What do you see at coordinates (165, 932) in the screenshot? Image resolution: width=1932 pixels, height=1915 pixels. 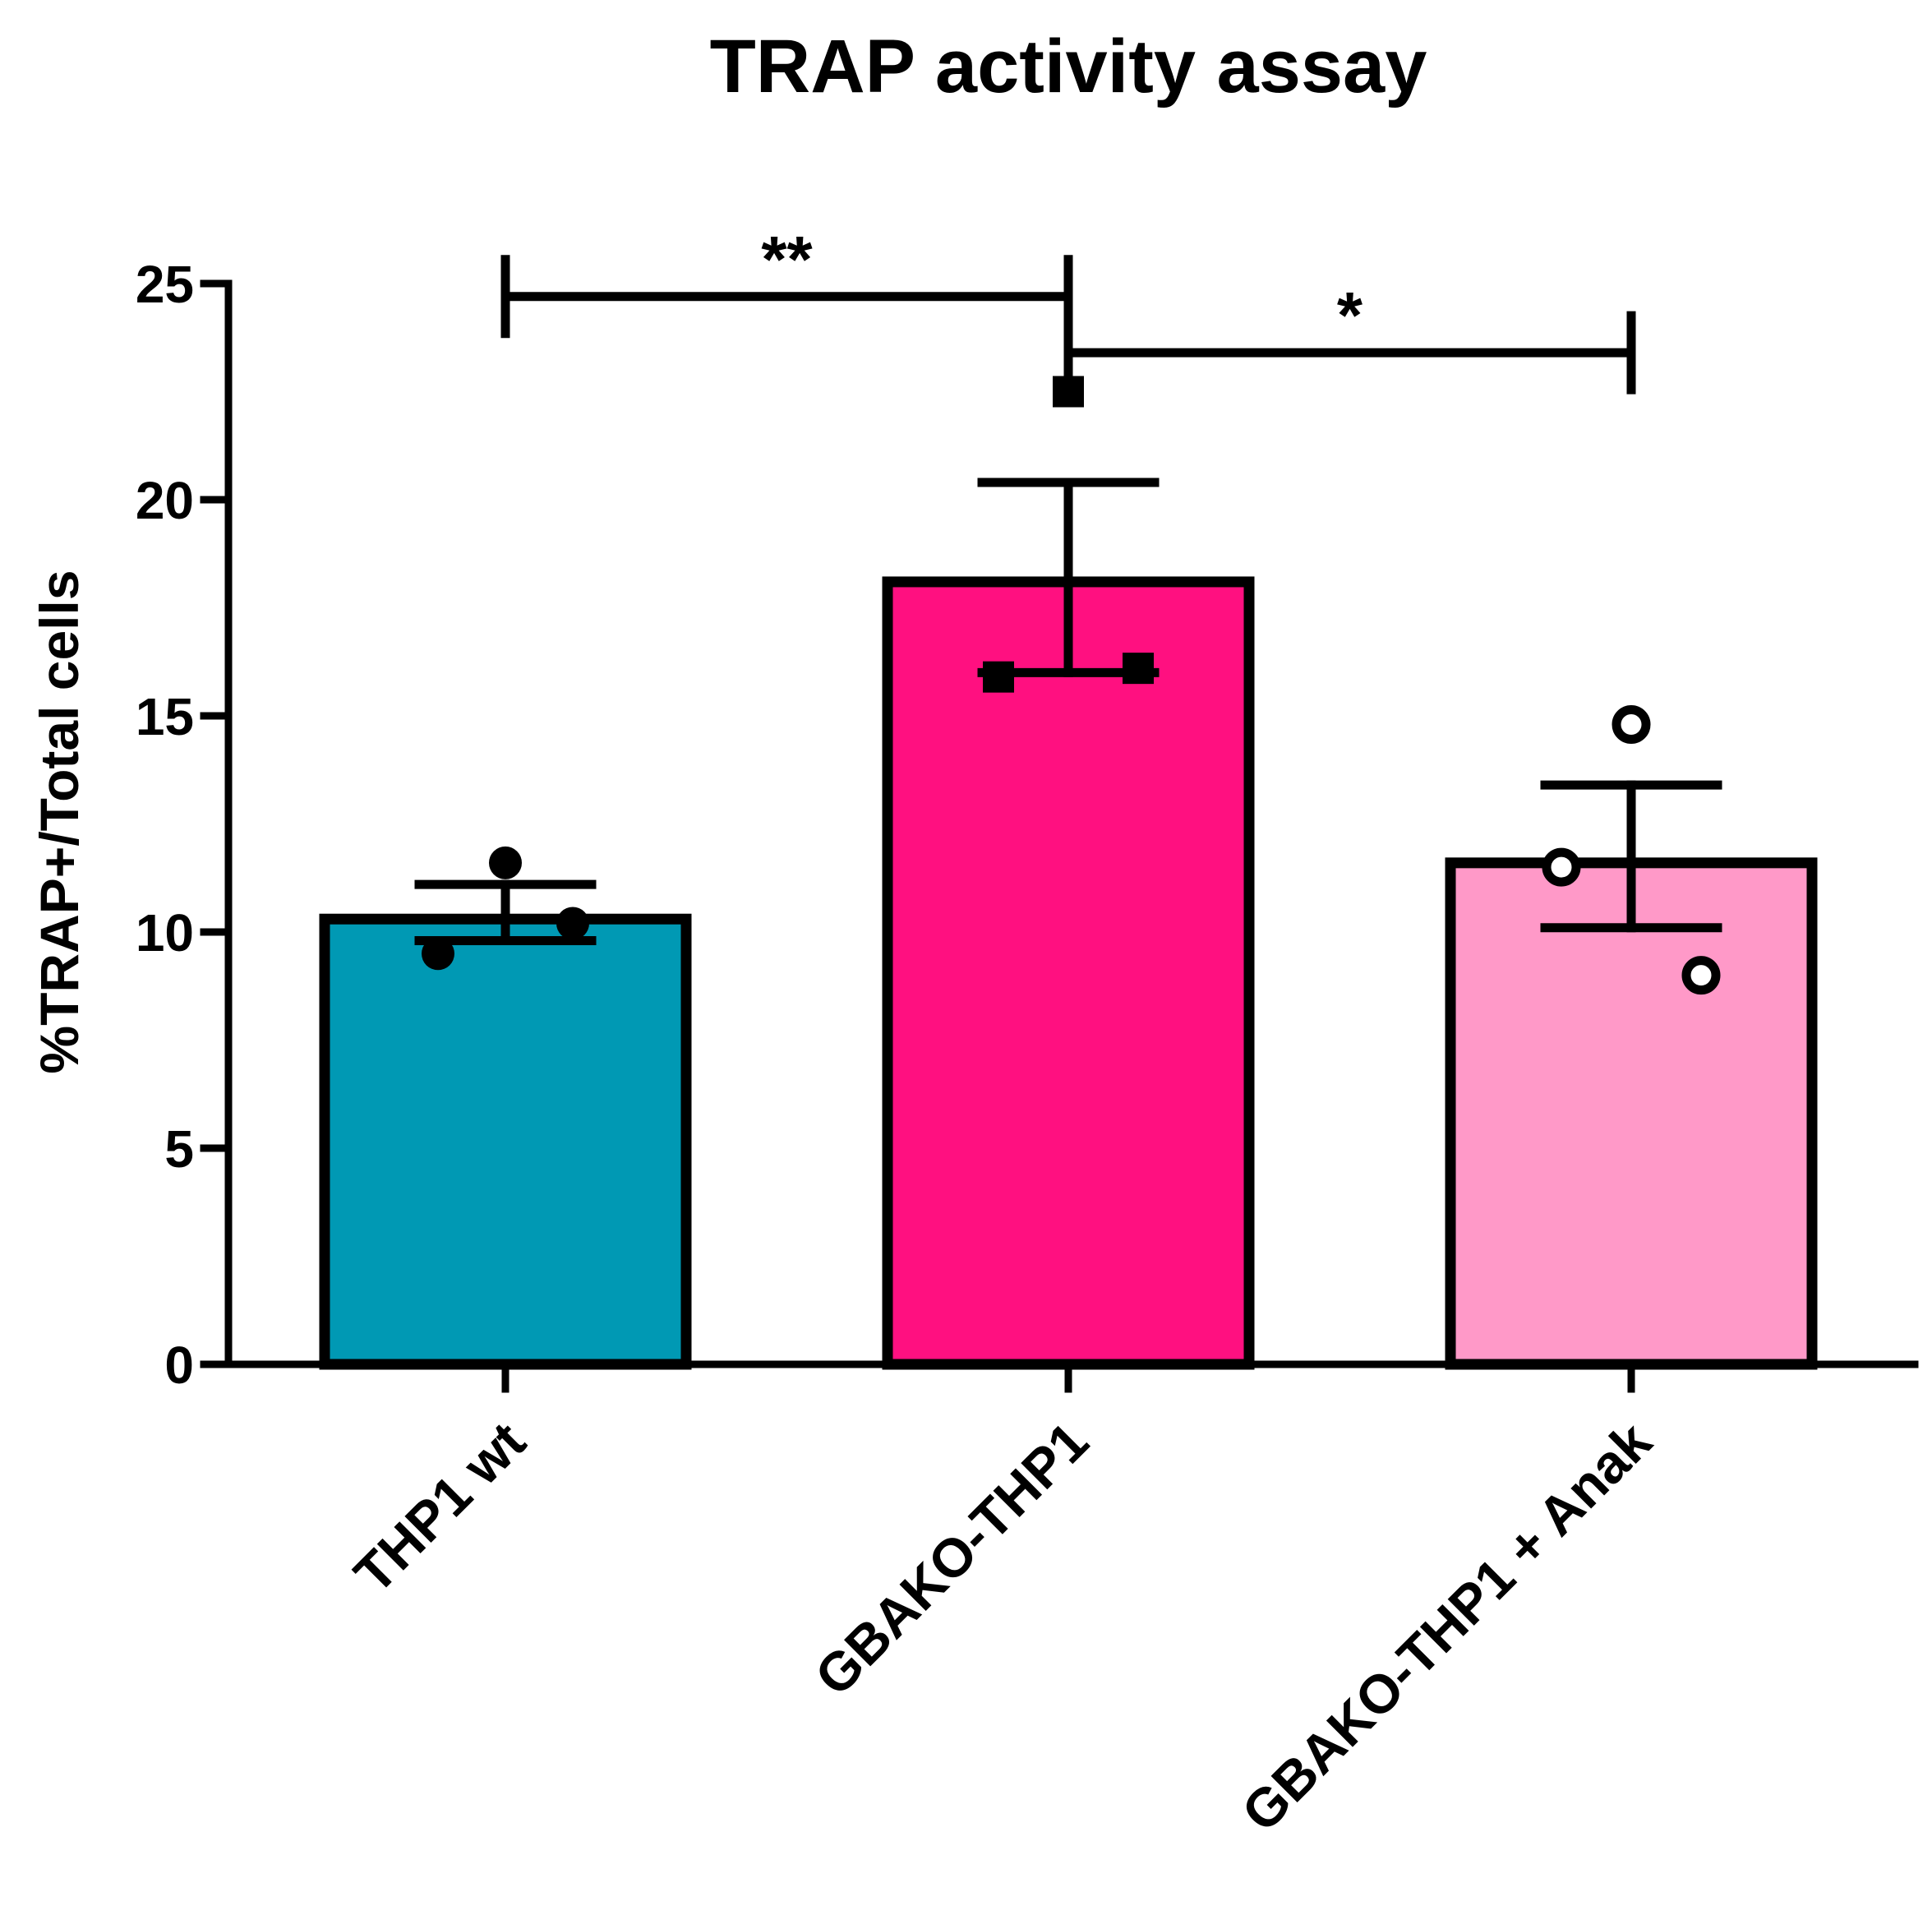 I see `y-tick-label: 10` at bounding box center [165, 932].